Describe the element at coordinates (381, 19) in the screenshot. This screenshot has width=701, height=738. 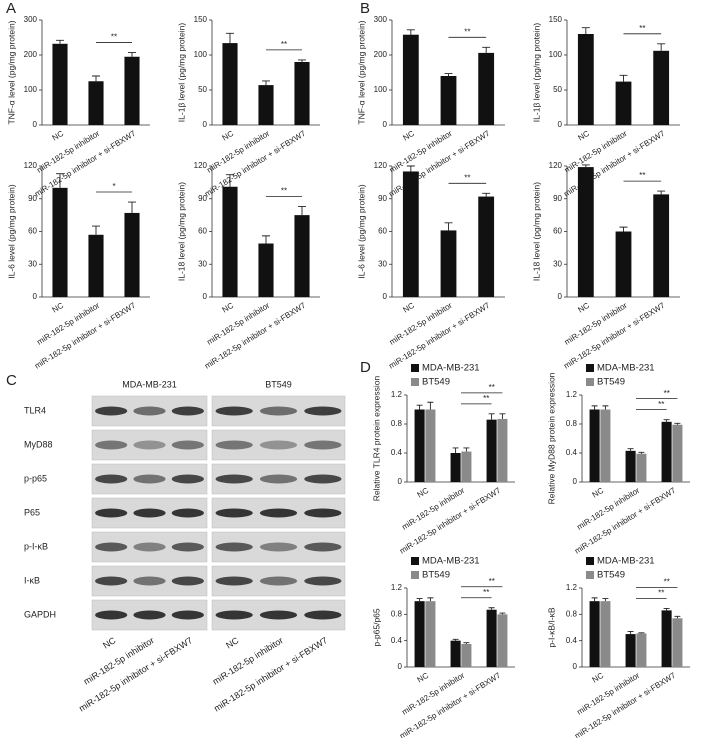
I see `y-tick-label: 300` at that location.